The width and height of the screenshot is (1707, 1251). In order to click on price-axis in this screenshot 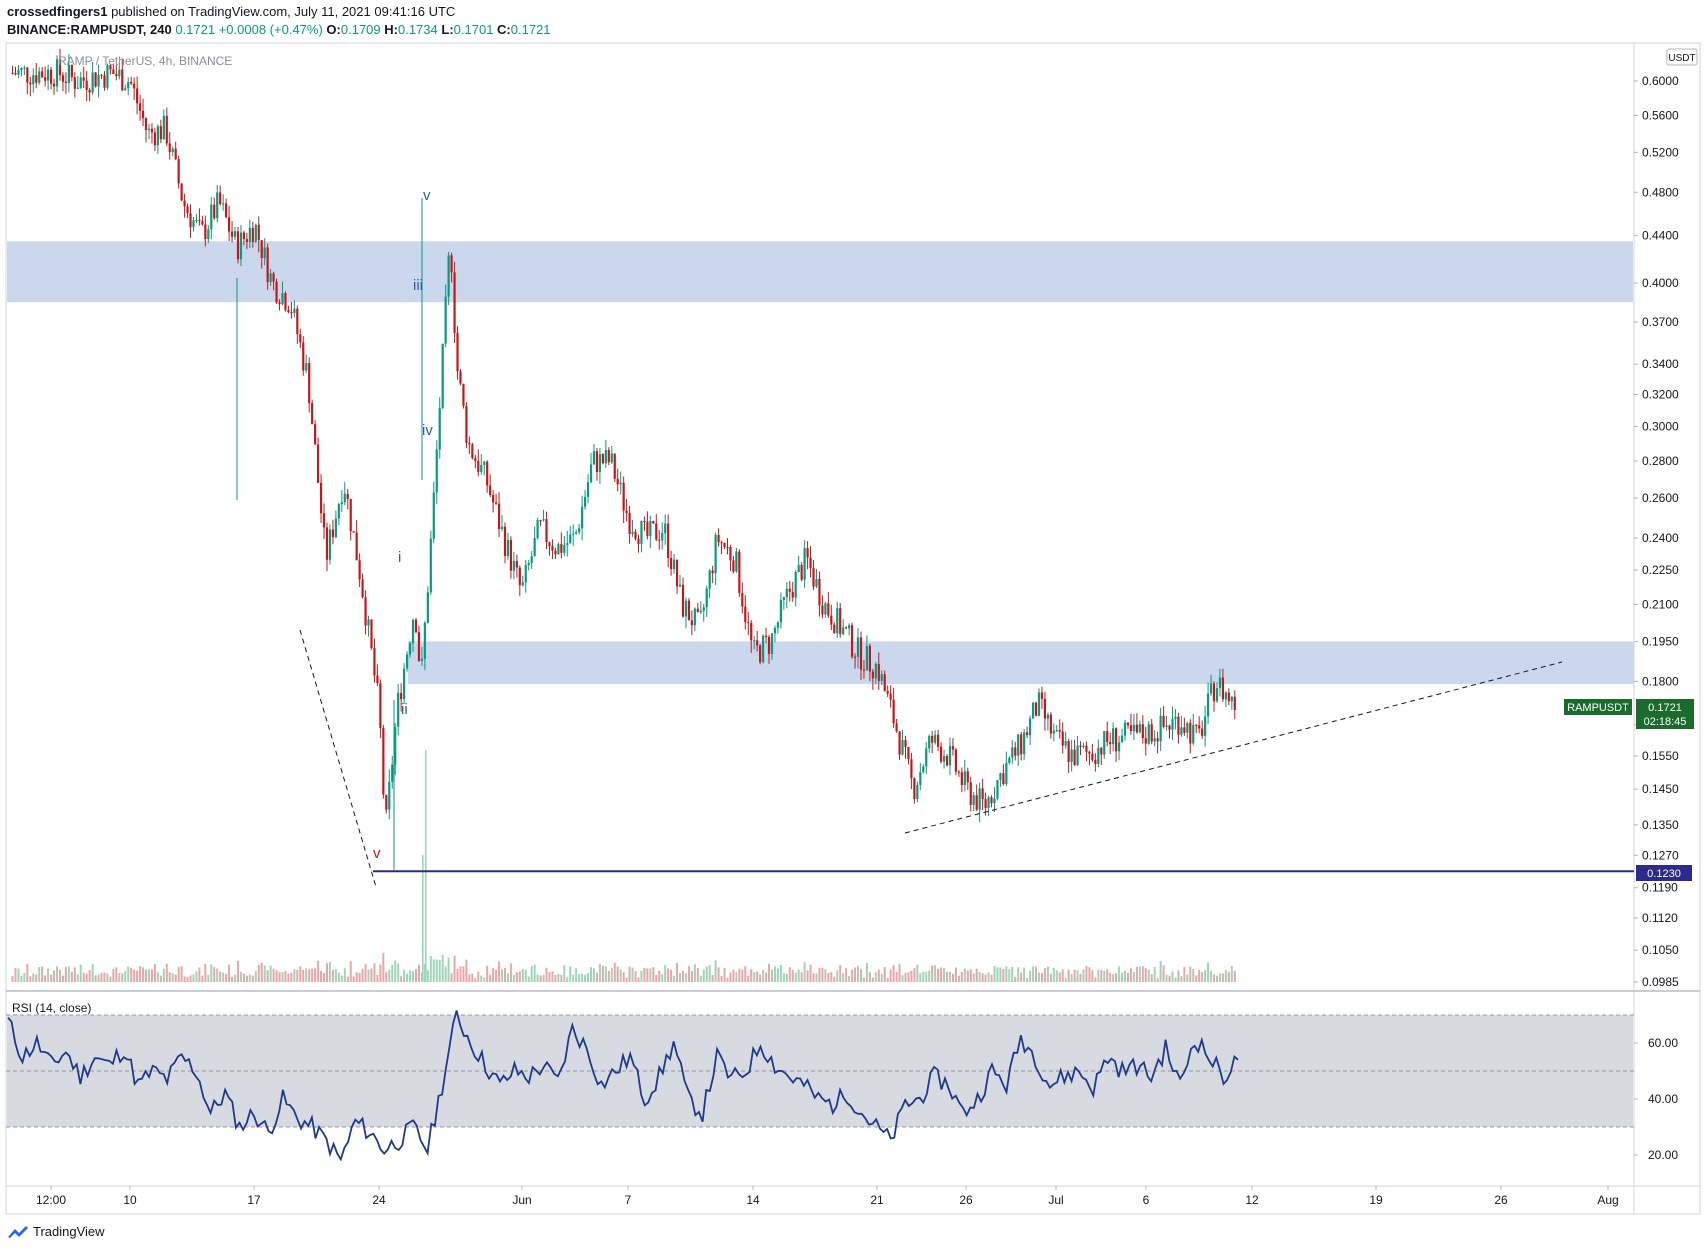, I will do `click(1667, 628)`.